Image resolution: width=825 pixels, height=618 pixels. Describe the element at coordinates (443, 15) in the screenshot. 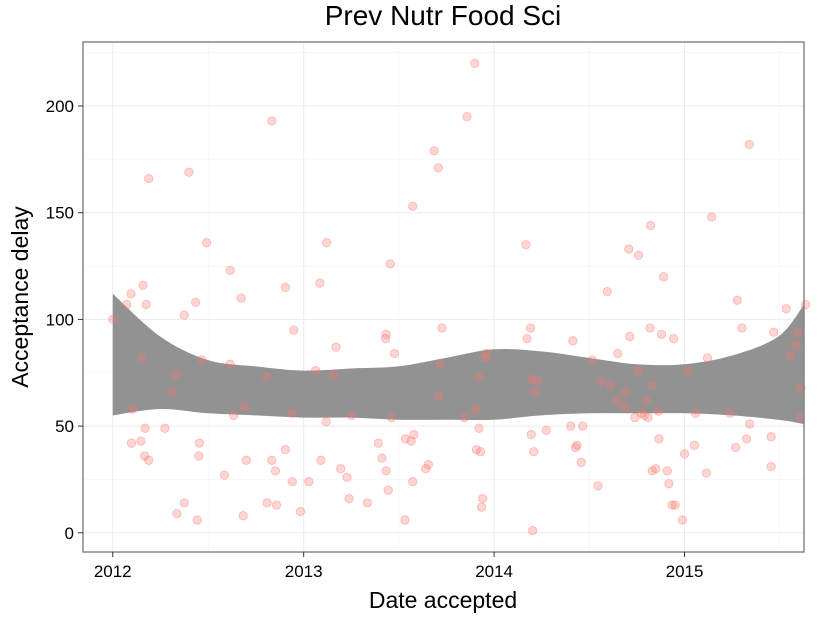

I see `chart-title: Prev Nutr Food Sci` at that location.